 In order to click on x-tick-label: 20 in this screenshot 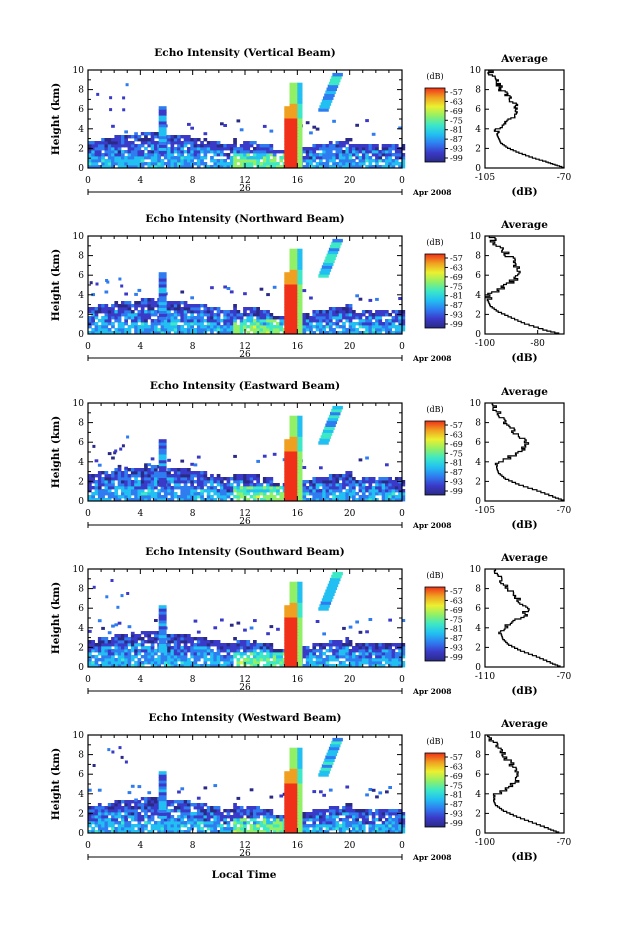, I will do `click(350, 680)`.